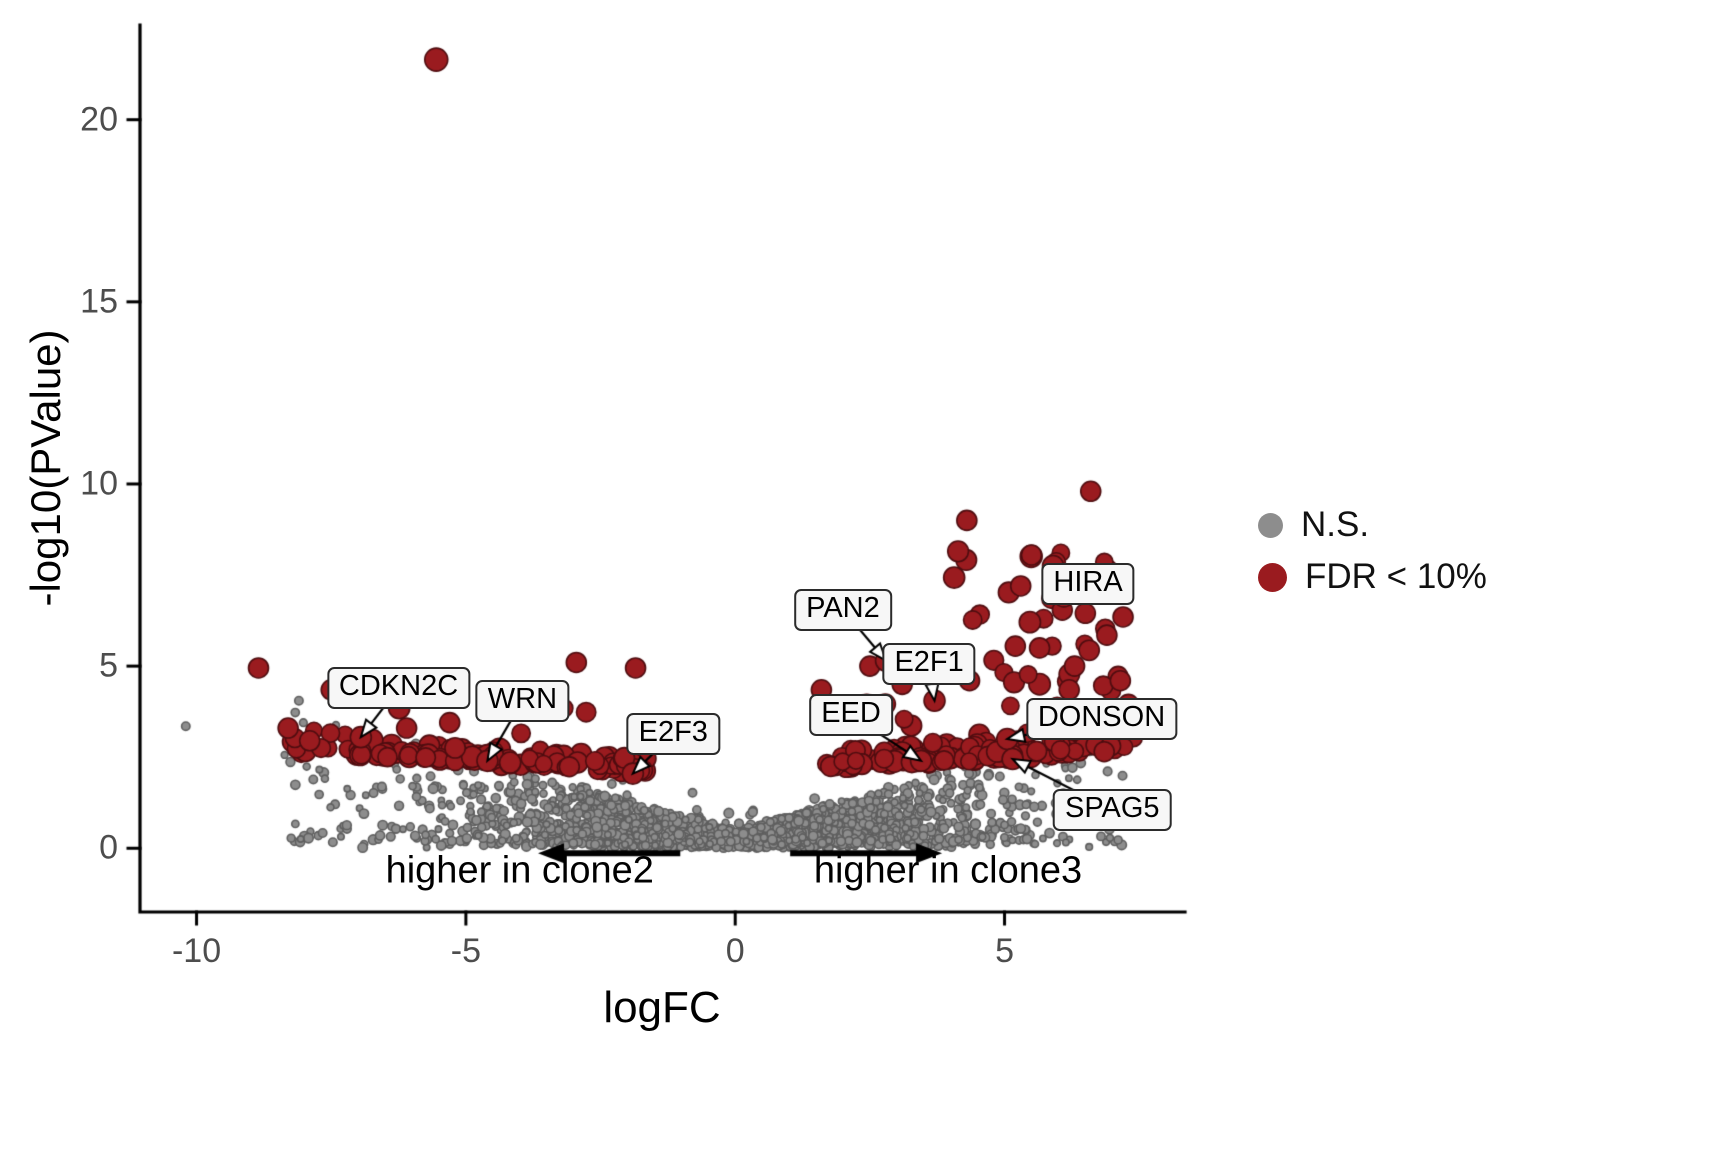 The image size is (1728, 1152). What do you see at coordinates (1372, 525) in the screenshot?
I see `legend-item-ns: N.S.` at bounding box center [1372, 525].